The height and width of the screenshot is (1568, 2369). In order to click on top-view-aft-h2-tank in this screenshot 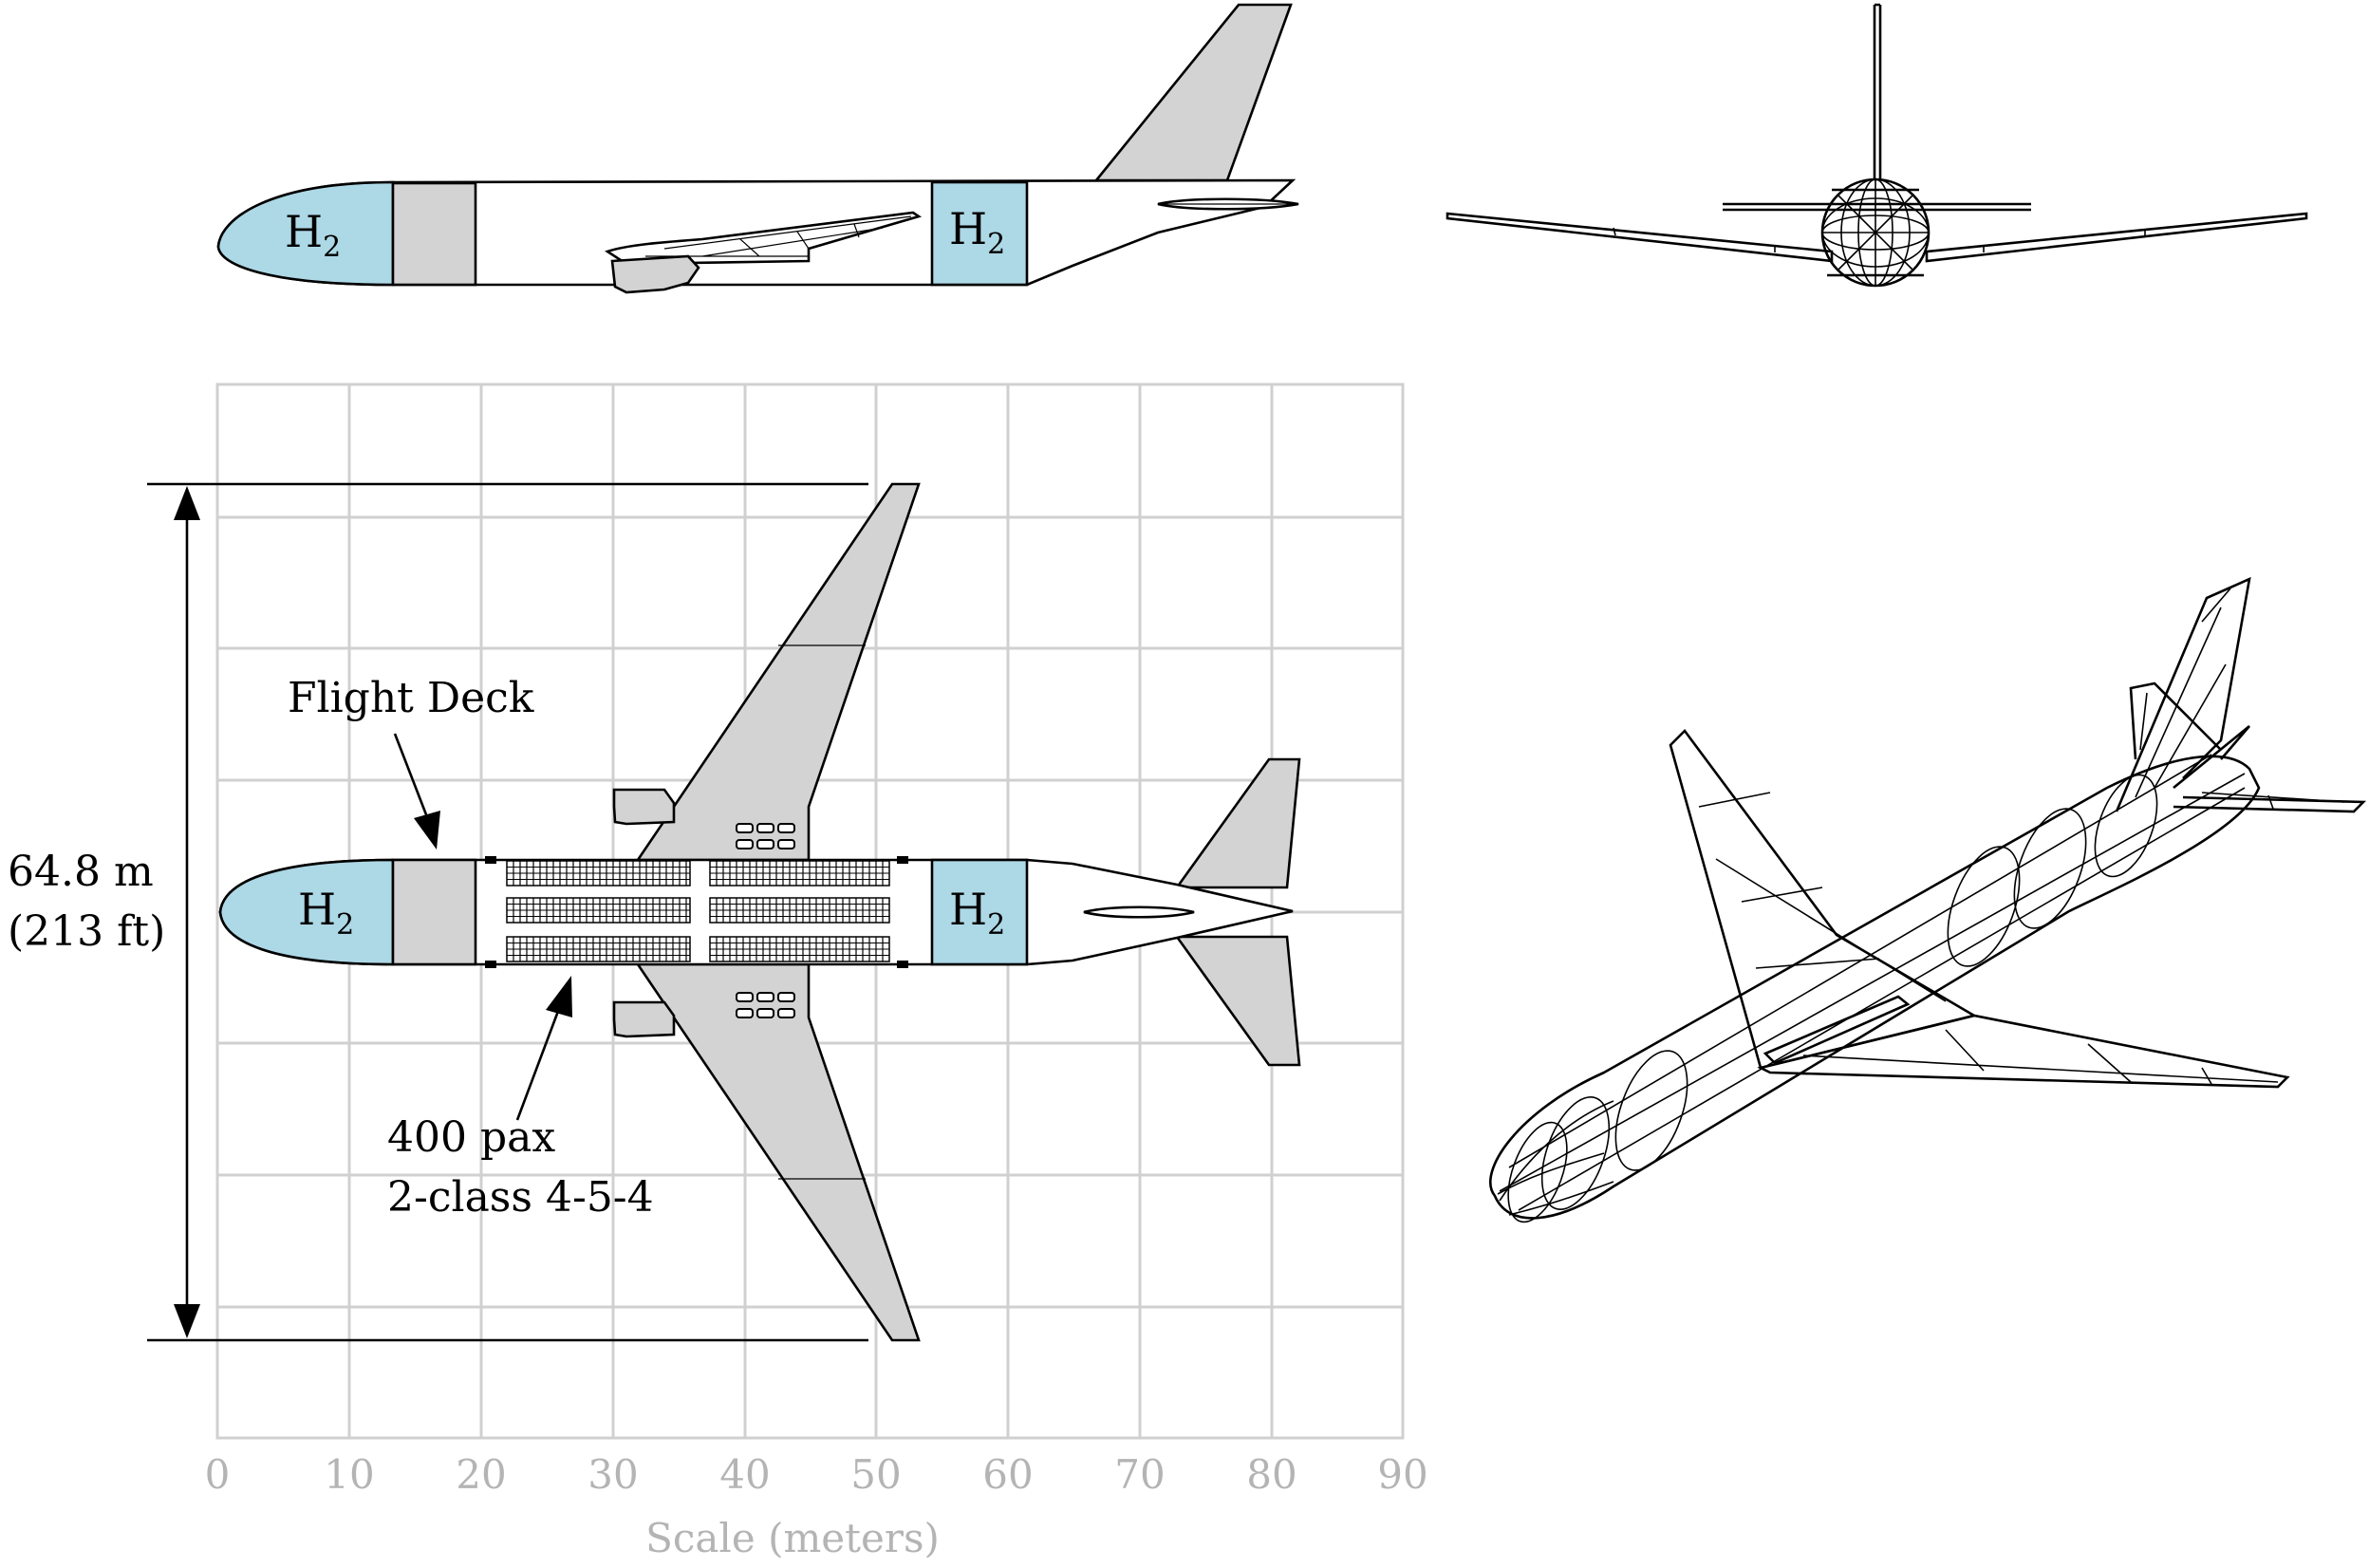, I will do `click(980, 912)`.